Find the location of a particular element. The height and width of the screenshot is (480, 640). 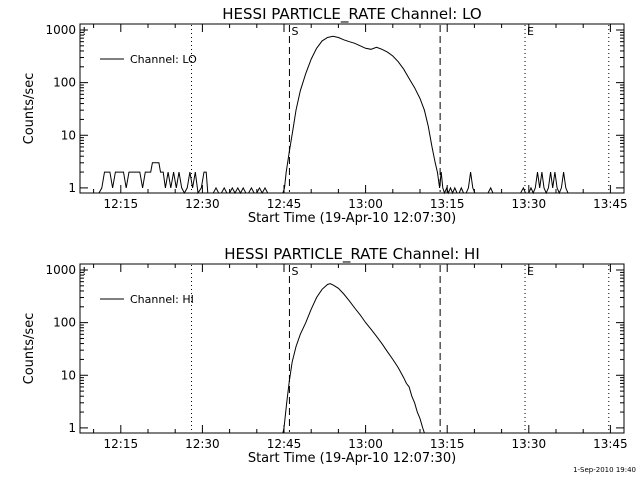

chart-title: HESSI PARTICLE_RATE Channel: LO is located at coordinates (351, 14).